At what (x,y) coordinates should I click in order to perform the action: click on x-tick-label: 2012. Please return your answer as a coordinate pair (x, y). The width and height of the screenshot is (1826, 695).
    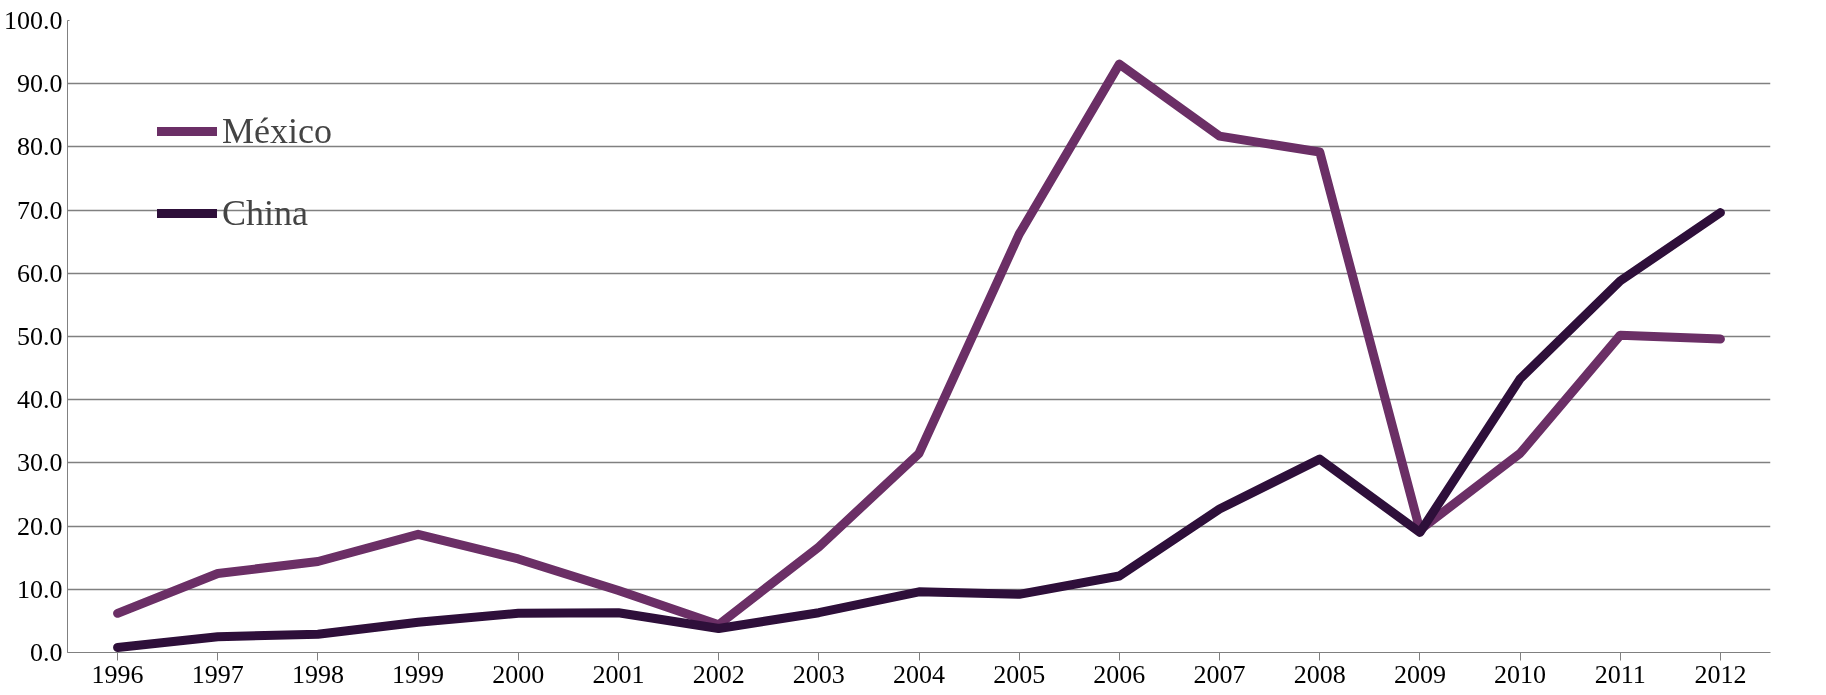
    Looking at the image, I should click on (1720, 674).